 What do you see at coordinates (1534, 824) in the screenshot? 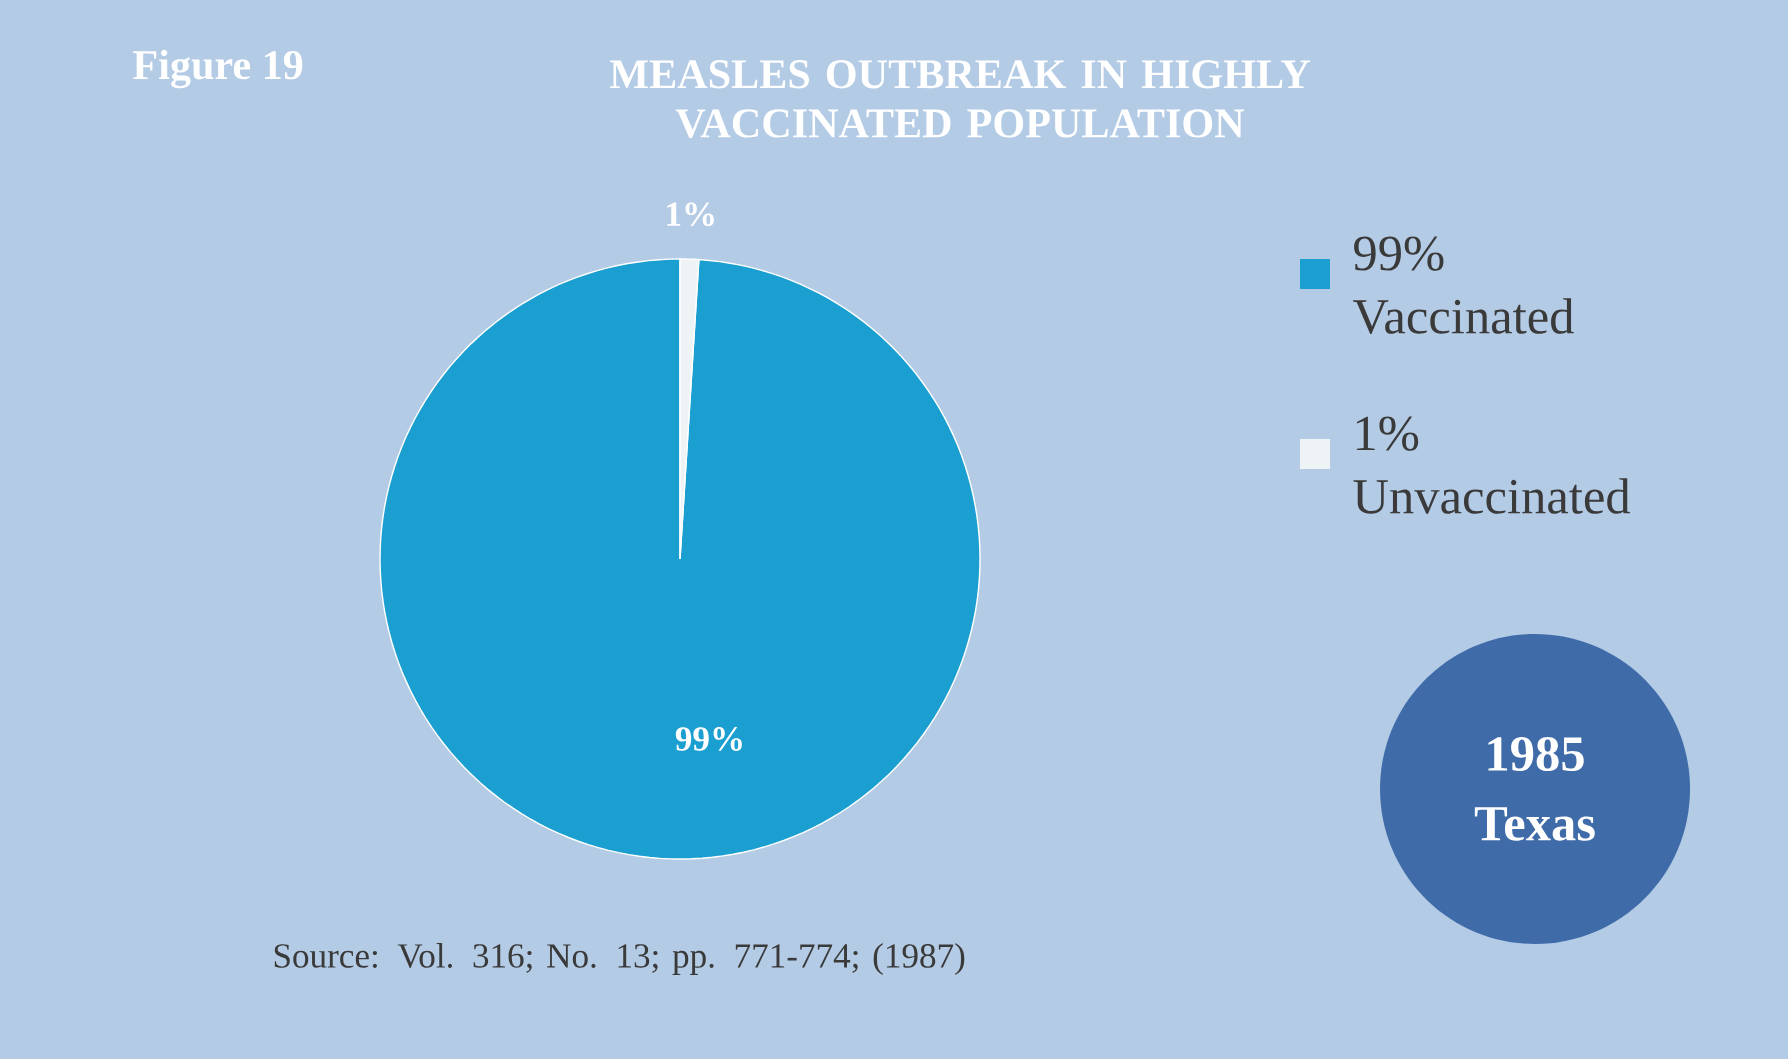
I see `text: Texas` at bounding box center [1534, 824].